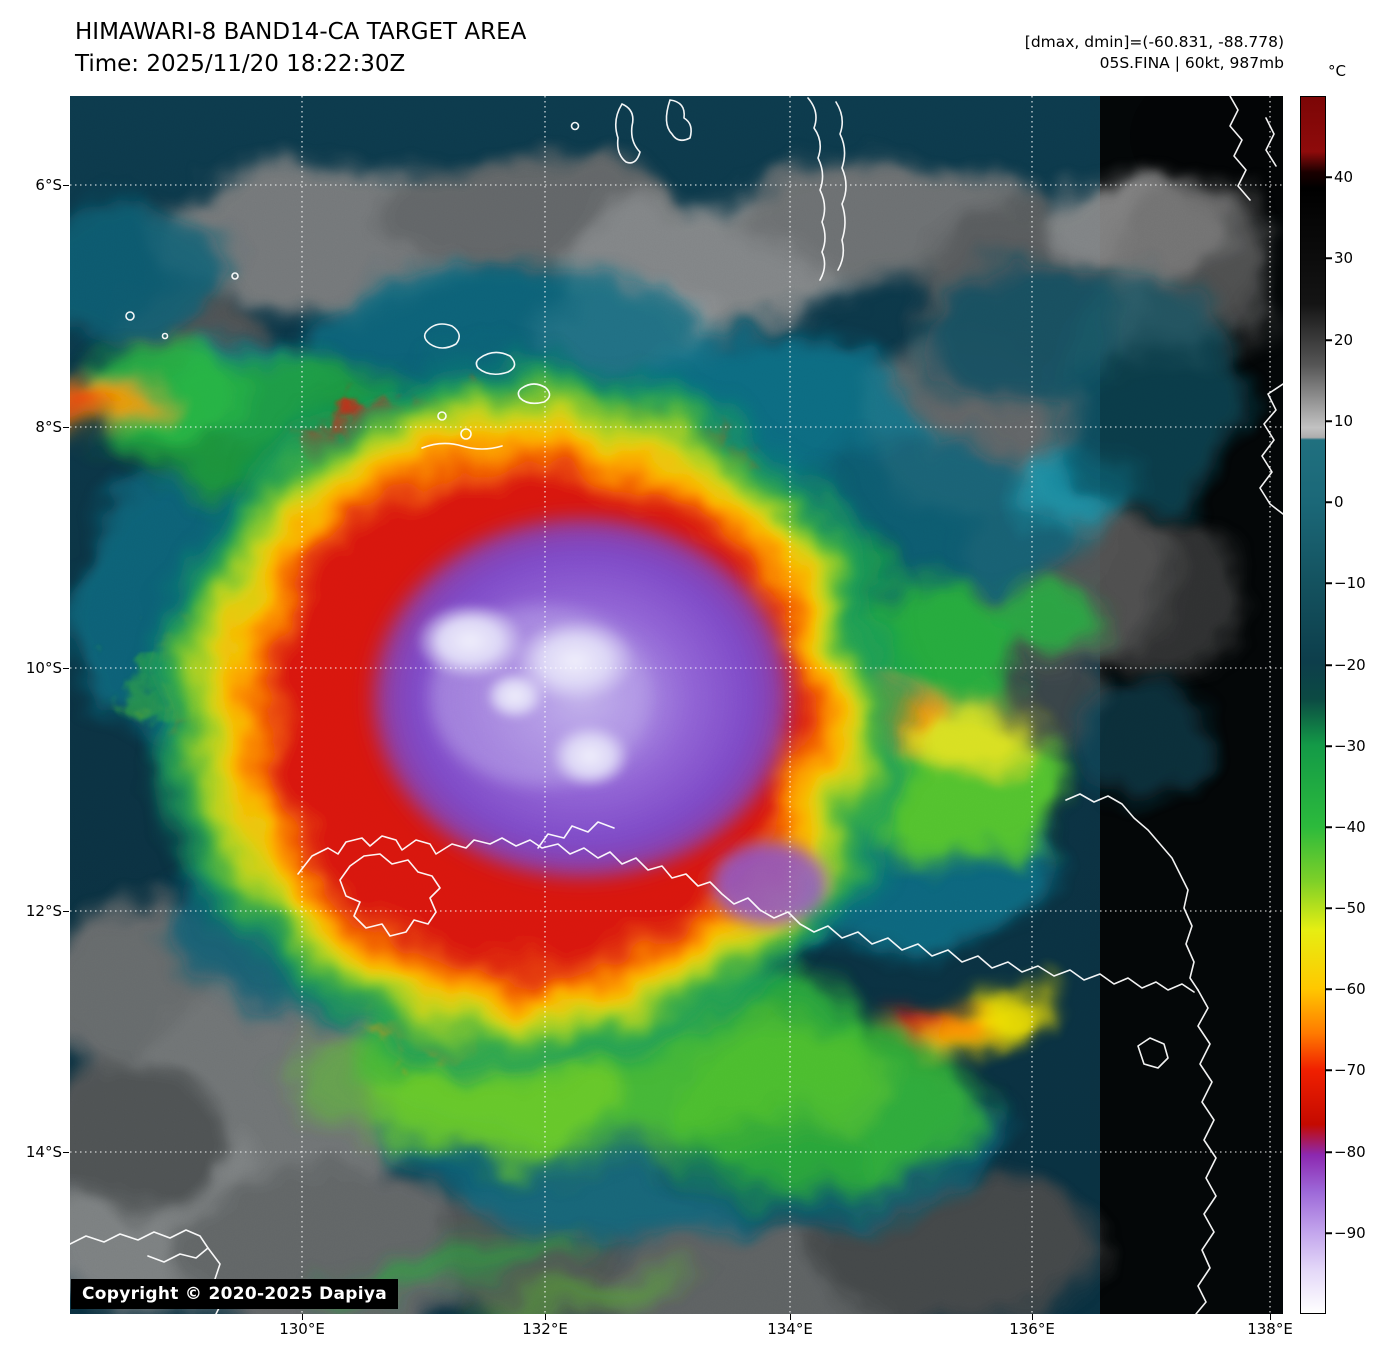 This screenshot has height=1359, width=1388. What do you see at coordinates (234, 1294) in the screenshot?
I see `copyright-badge: Copyright © 2020-2025 Dapiya` at bounding box center [234, 1294].